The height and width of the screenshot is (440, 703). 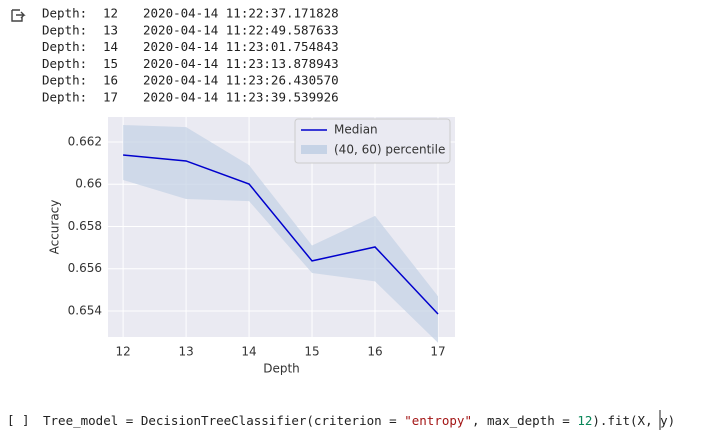 I want to click on code-cell, so click(x=351, y=419).